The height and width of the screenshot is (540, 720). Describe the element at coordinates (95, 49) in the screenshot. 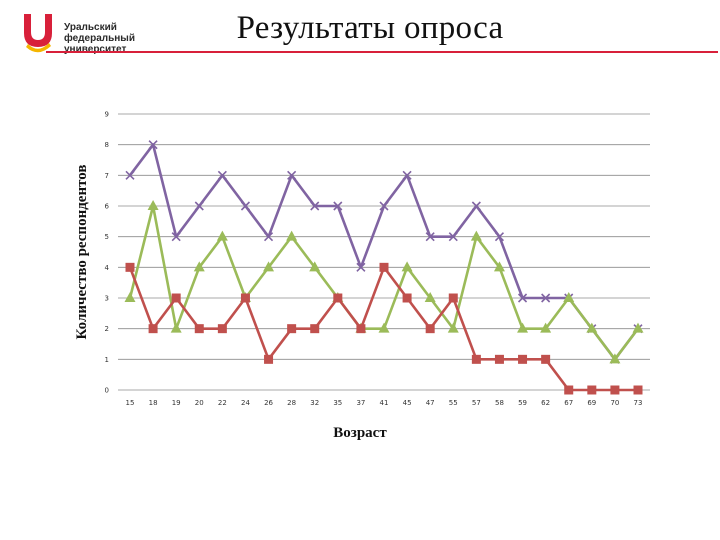

I see `logo-line: университет` at that location.